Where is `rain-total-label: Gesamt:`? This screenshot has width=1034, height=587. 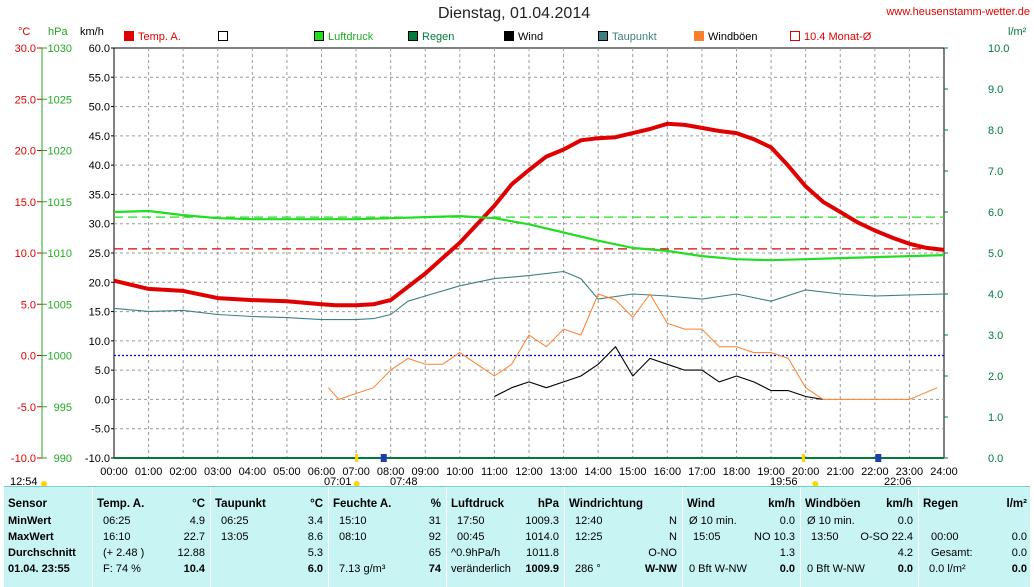 rain-total-label: Gesamt: is located at coordinates (952, 553).